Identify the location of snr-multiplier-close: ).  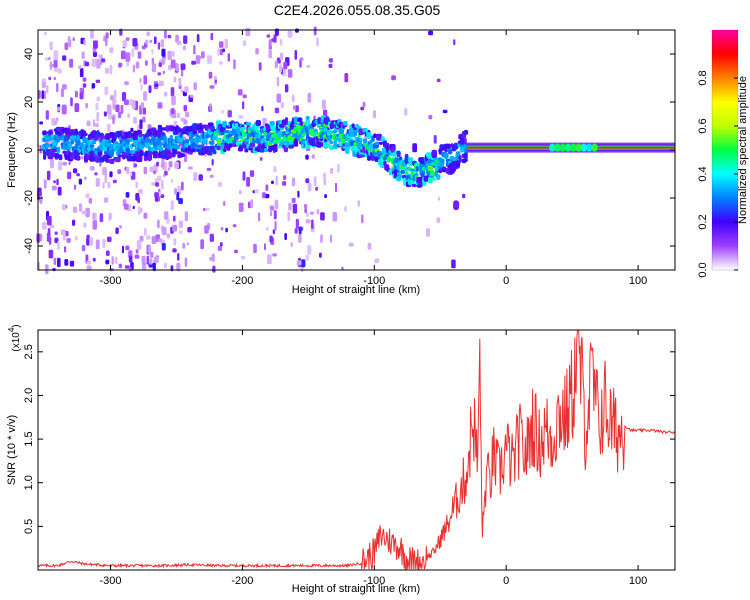
(16, 325).